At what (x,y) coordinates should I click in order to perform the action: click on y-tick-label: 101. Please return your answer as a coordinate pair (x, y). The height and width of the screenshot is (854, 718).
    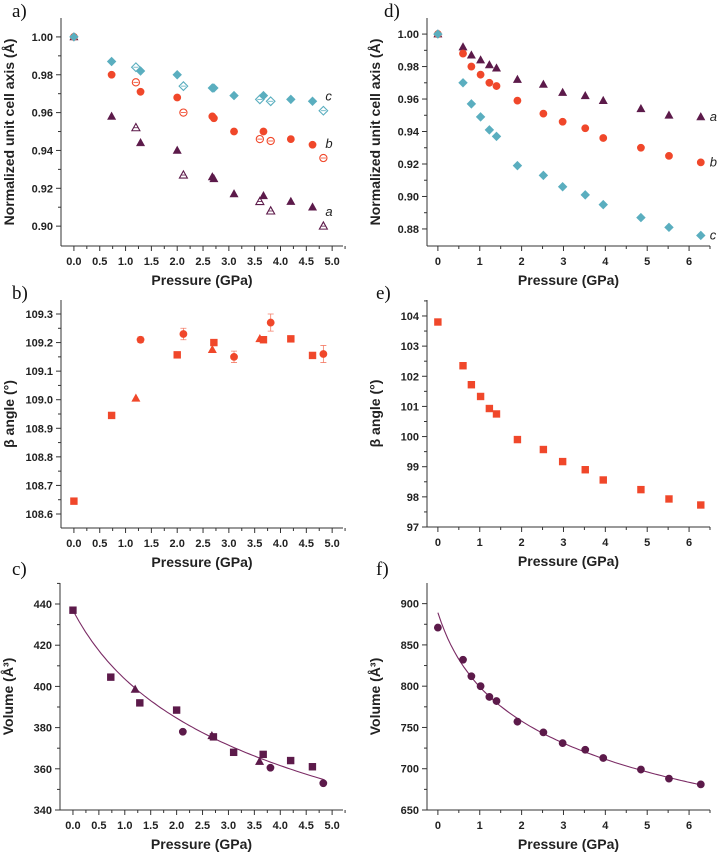
    Looking at the image, I should click on (410, 407).